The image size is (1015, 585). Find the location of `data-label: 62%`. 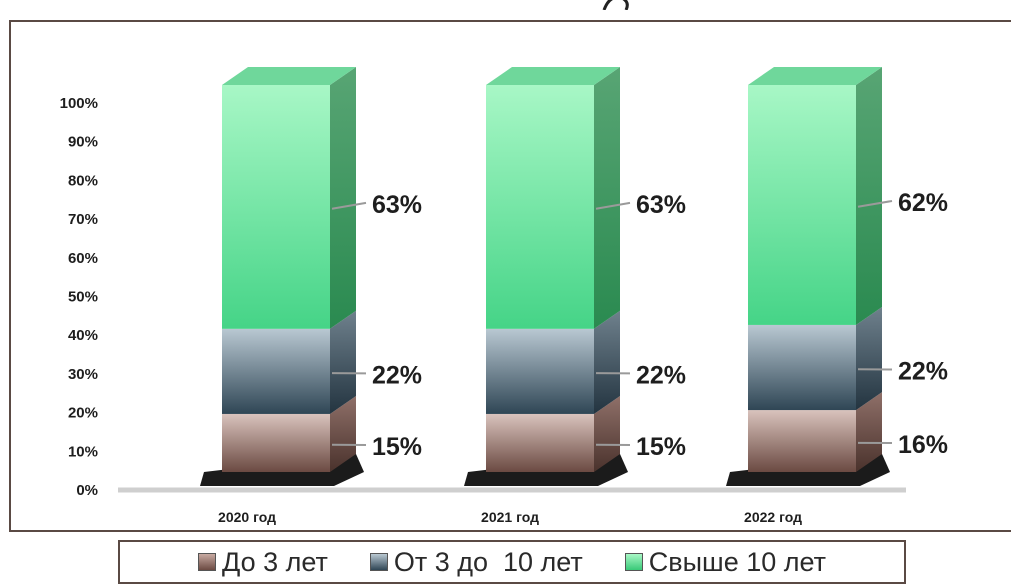

data-label: 62% is located at coordinates (923, 203).